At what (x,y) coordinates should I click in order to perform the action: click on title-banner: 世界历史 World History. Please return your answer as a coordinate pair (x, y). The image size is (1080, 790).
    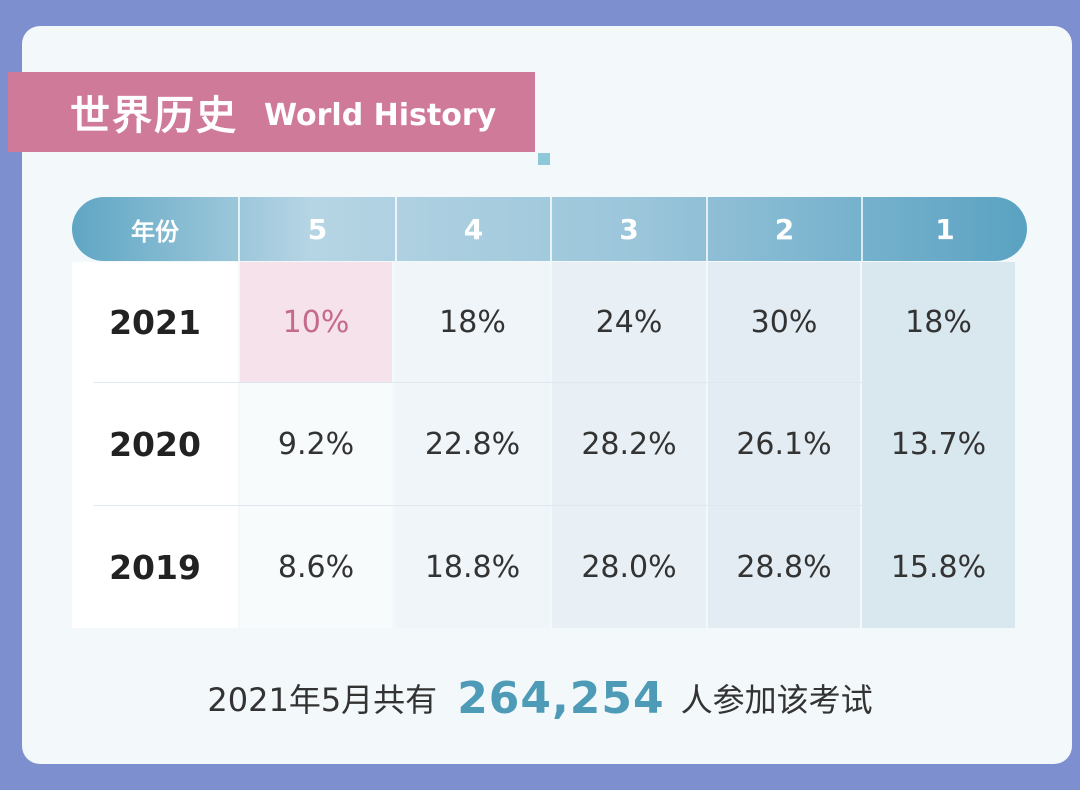
    Looking at the image, I should click on (271, 112).